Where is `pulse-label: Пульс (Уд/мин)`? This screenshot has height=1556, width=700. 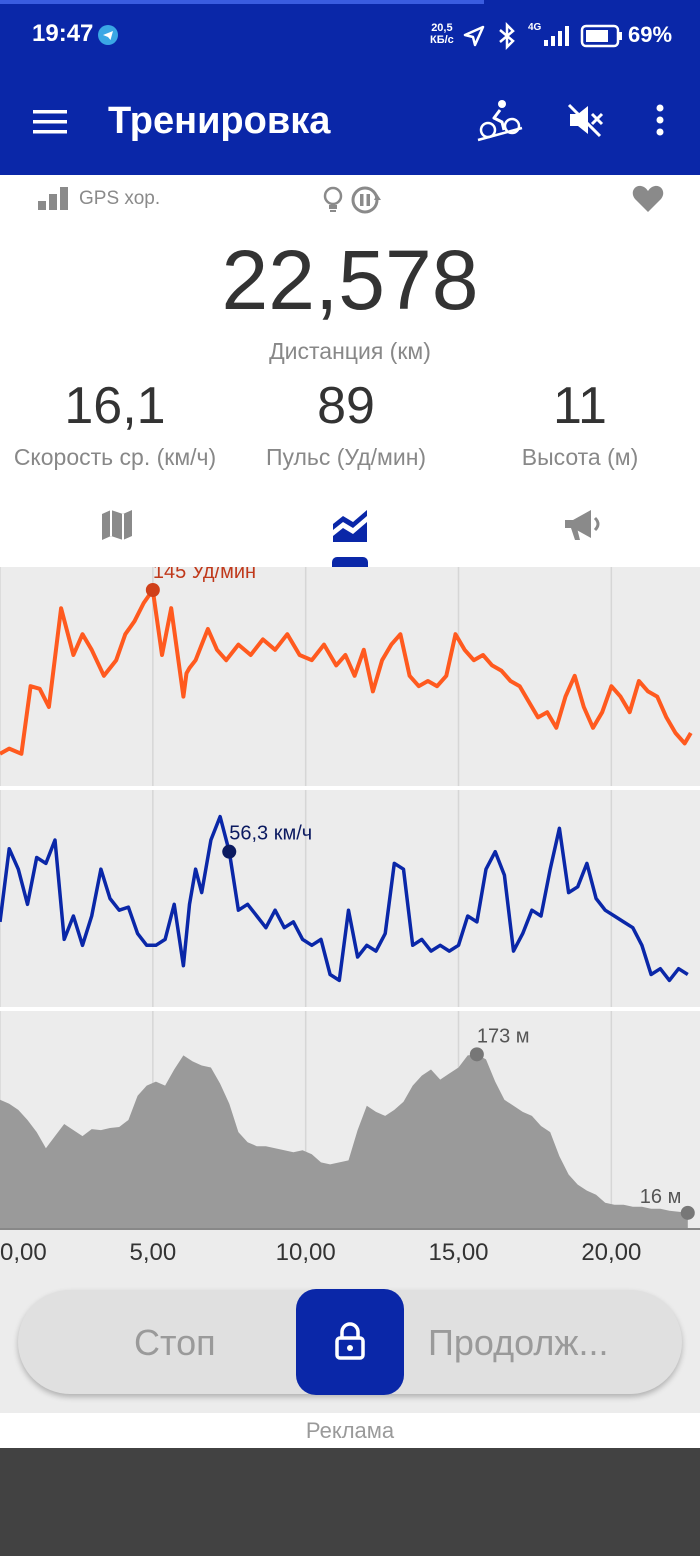
pulse-label: Пульс (Уд/мин) is located at coordinates (346, 457).